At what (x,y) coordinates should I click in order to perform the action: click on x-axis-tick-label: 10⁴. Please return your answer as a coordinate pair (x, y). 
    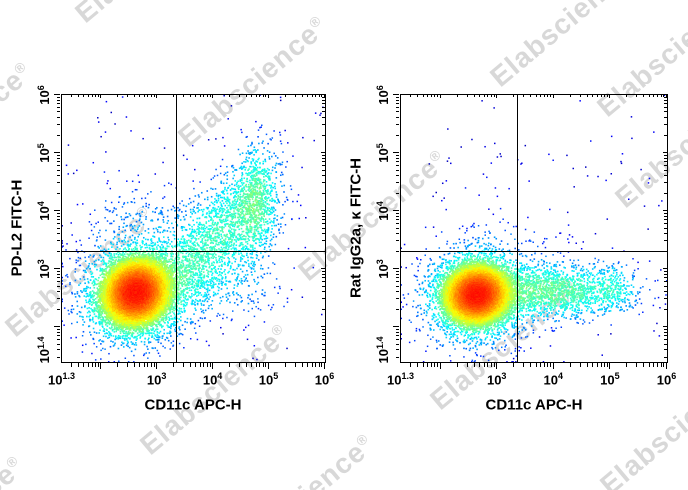
    Looking at the image, I should click on (553, 378).